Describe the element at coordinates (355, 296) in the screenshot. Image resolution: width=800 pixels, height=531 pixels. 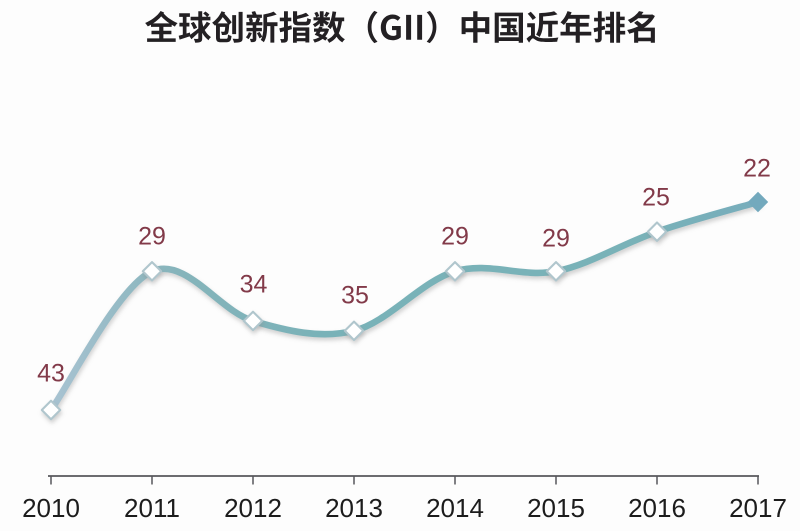
I see `svg-text: 35` at that location.